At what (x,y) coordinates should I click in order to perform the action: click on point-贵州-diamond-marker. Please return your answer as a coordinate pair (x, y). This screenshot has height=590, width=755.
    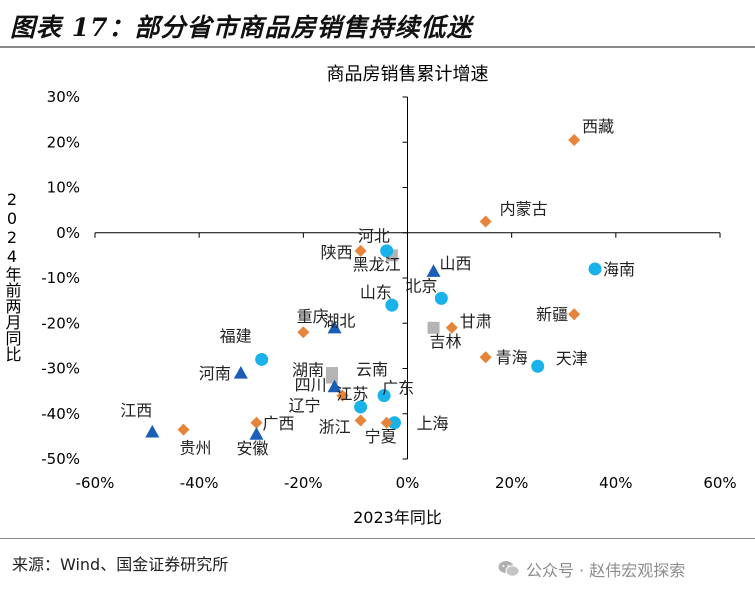
    Looking at the image, I should click on (183, 429).